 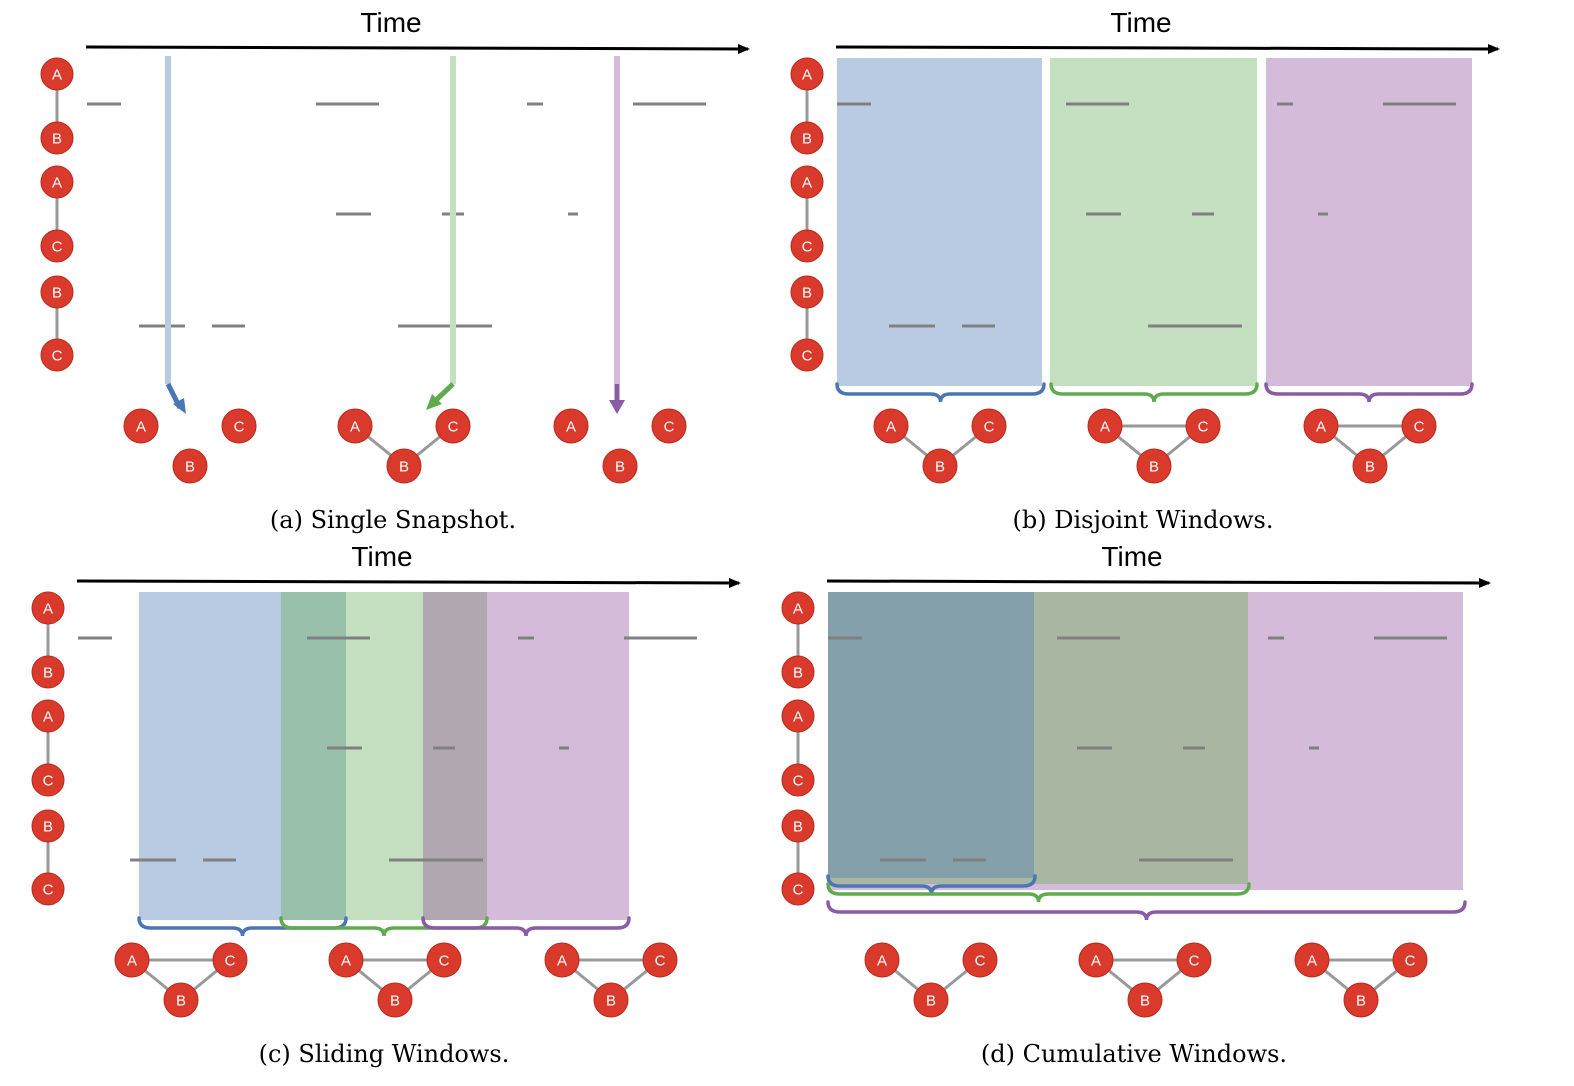 I want to click on window-blue, so click(x=210, y=756).